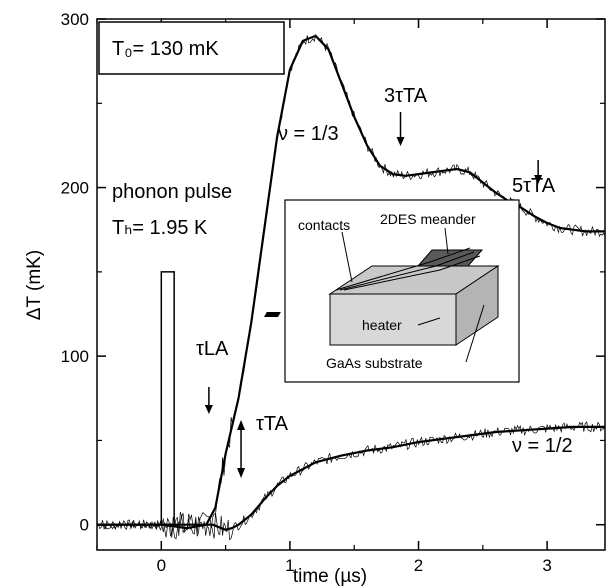 The height and width of the screenshot is (588, 606). I want to click on inset-substrate-label: GaAs substrate, so click(374, 363).